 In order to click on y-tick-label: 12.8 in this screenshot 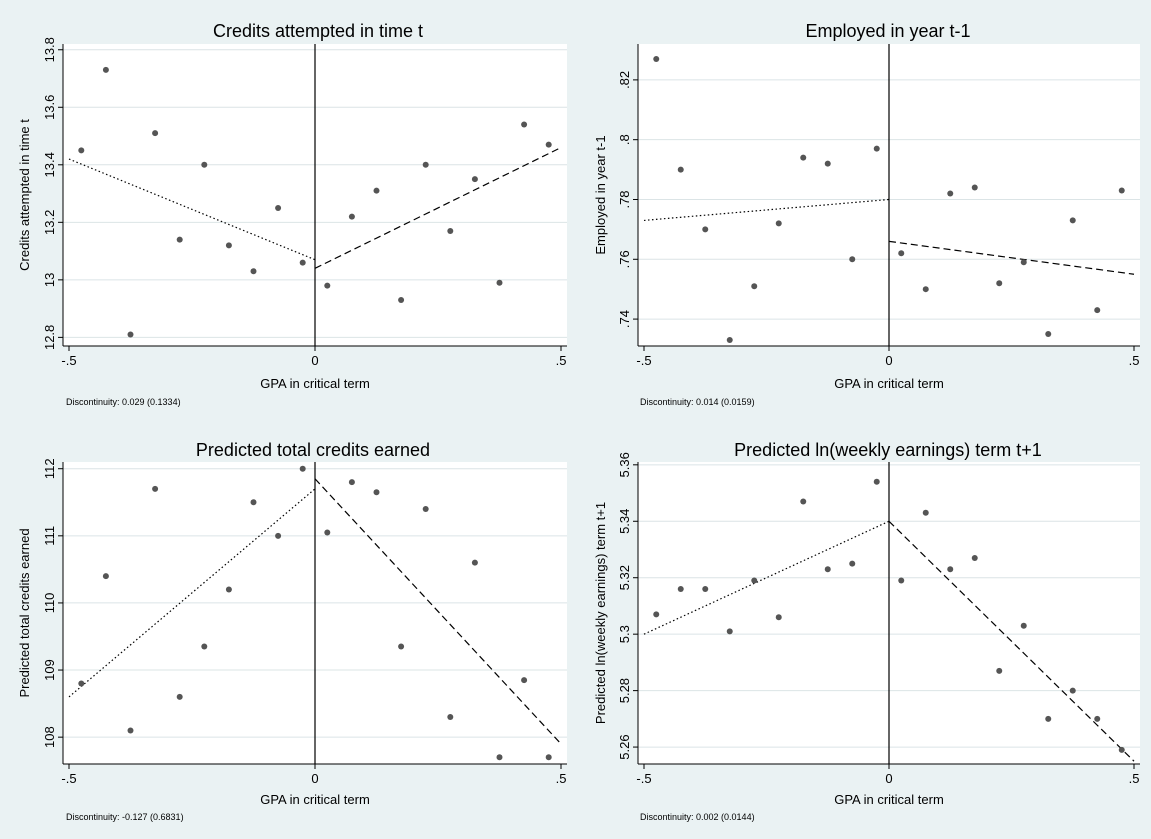, I will do `click(49, 337)`.